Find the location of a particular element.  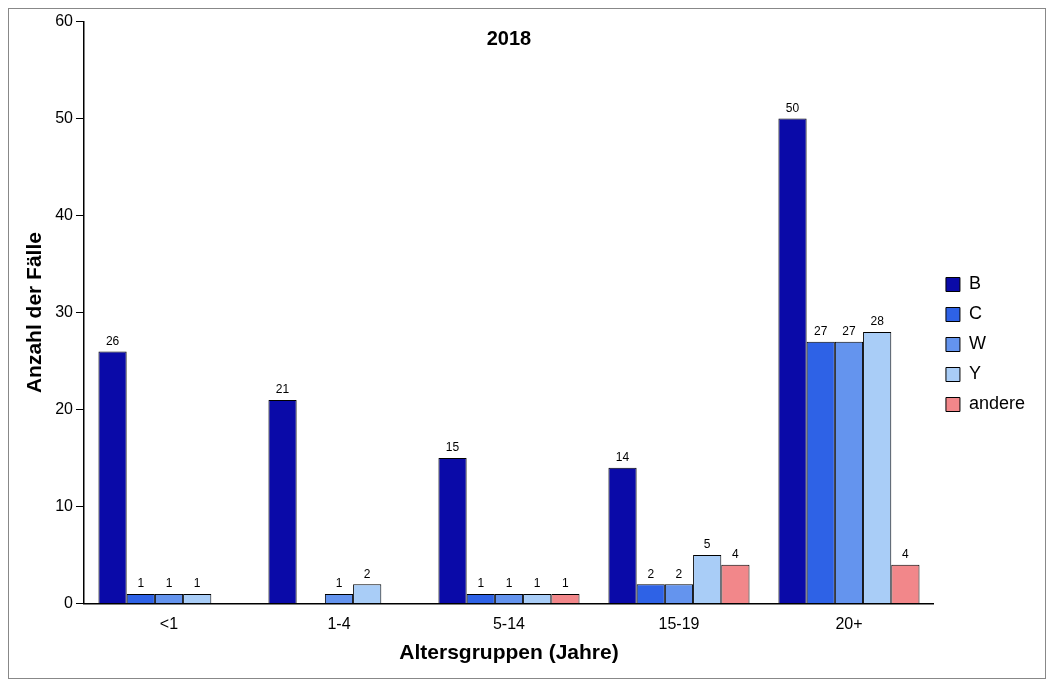

legend-label: B is located at coordinates (974, 283).